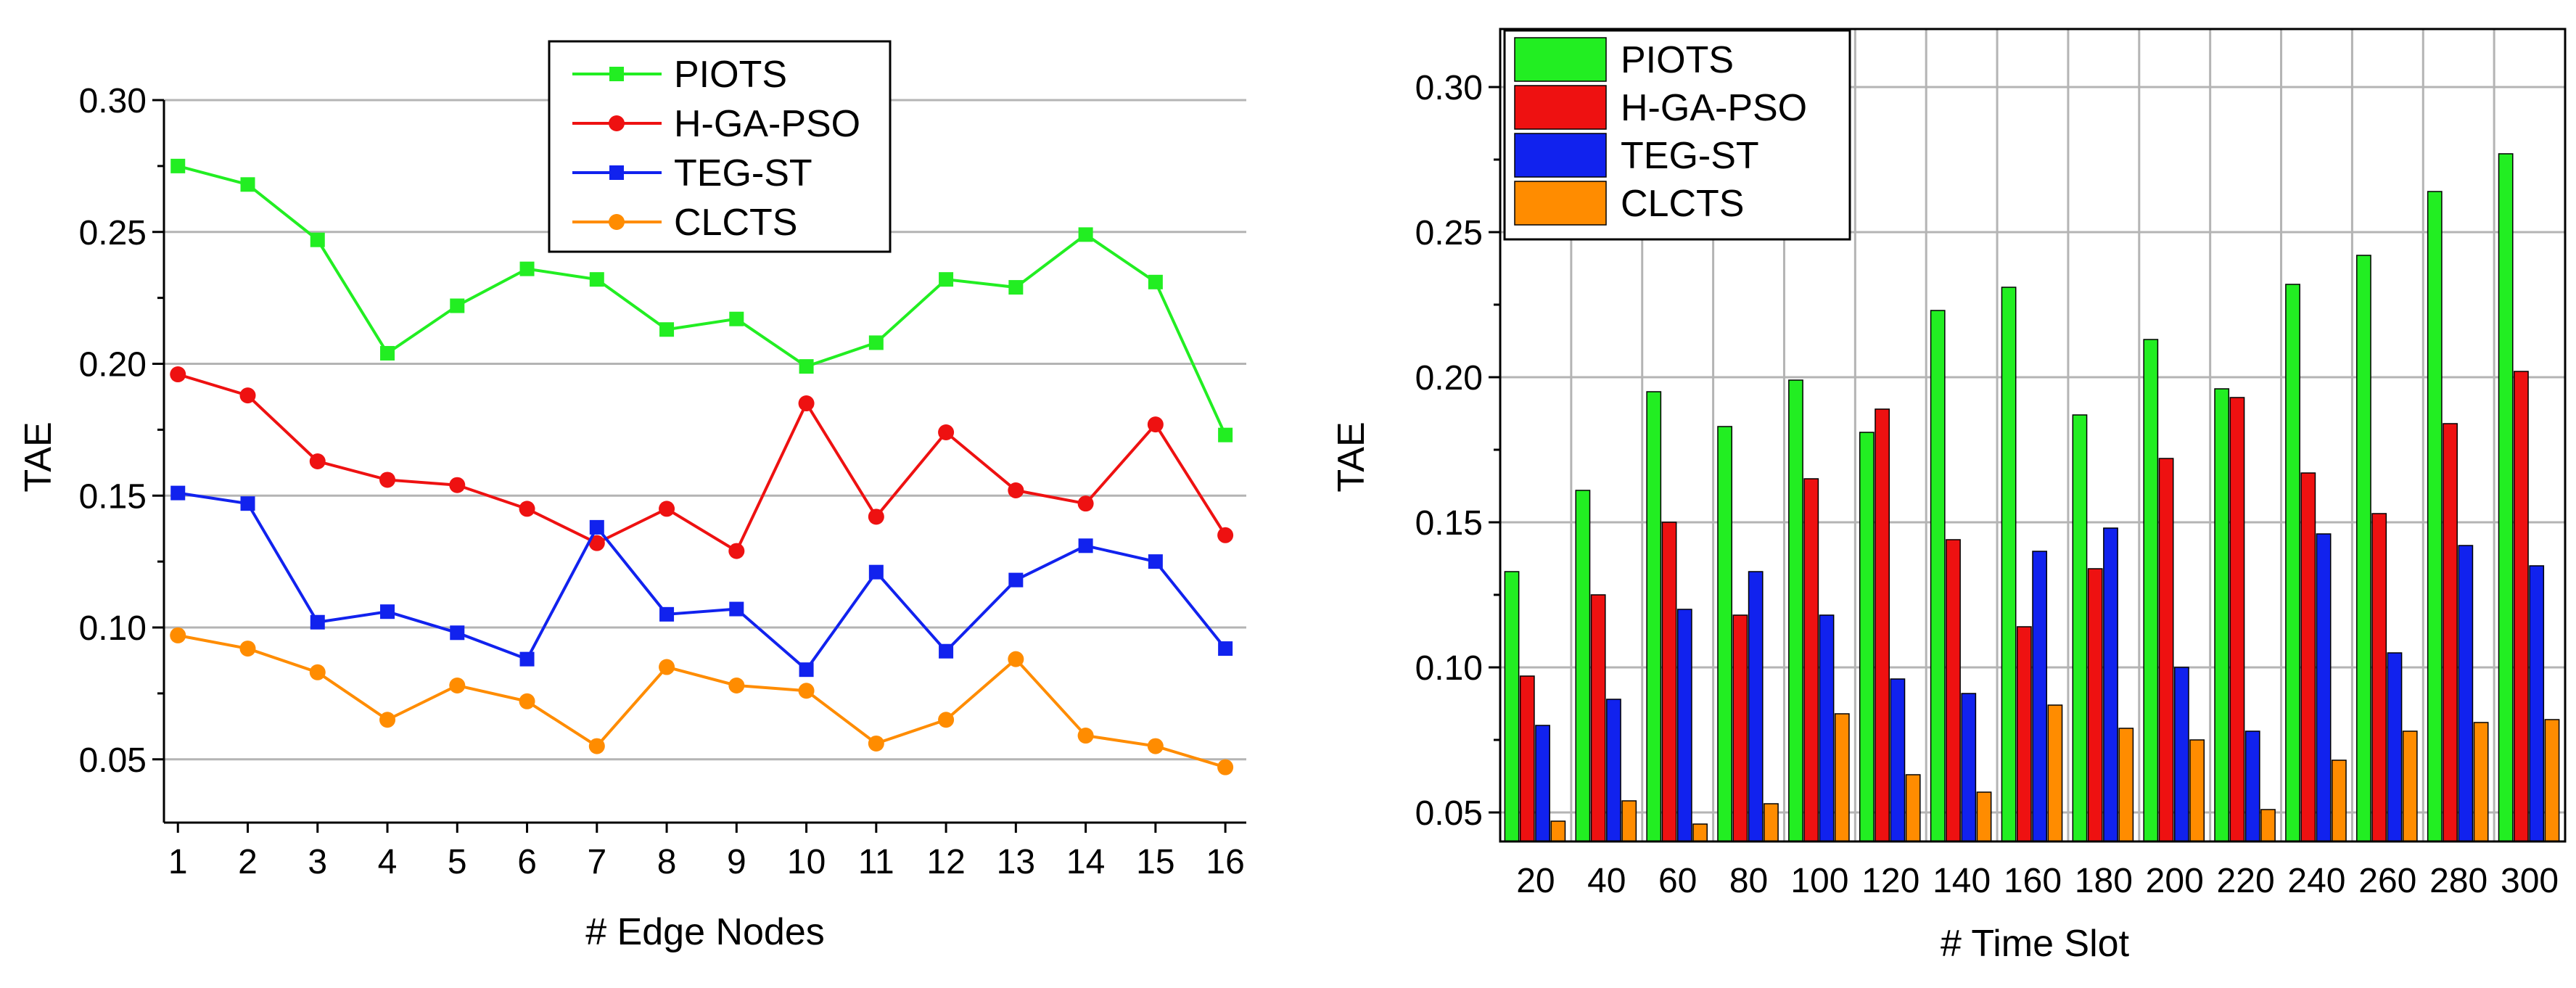 This screenshot has height=988, width=2576. Describe the element at coordinates (2530, 881) in the screenshot. I see `x-tick-label: 300` at that location.